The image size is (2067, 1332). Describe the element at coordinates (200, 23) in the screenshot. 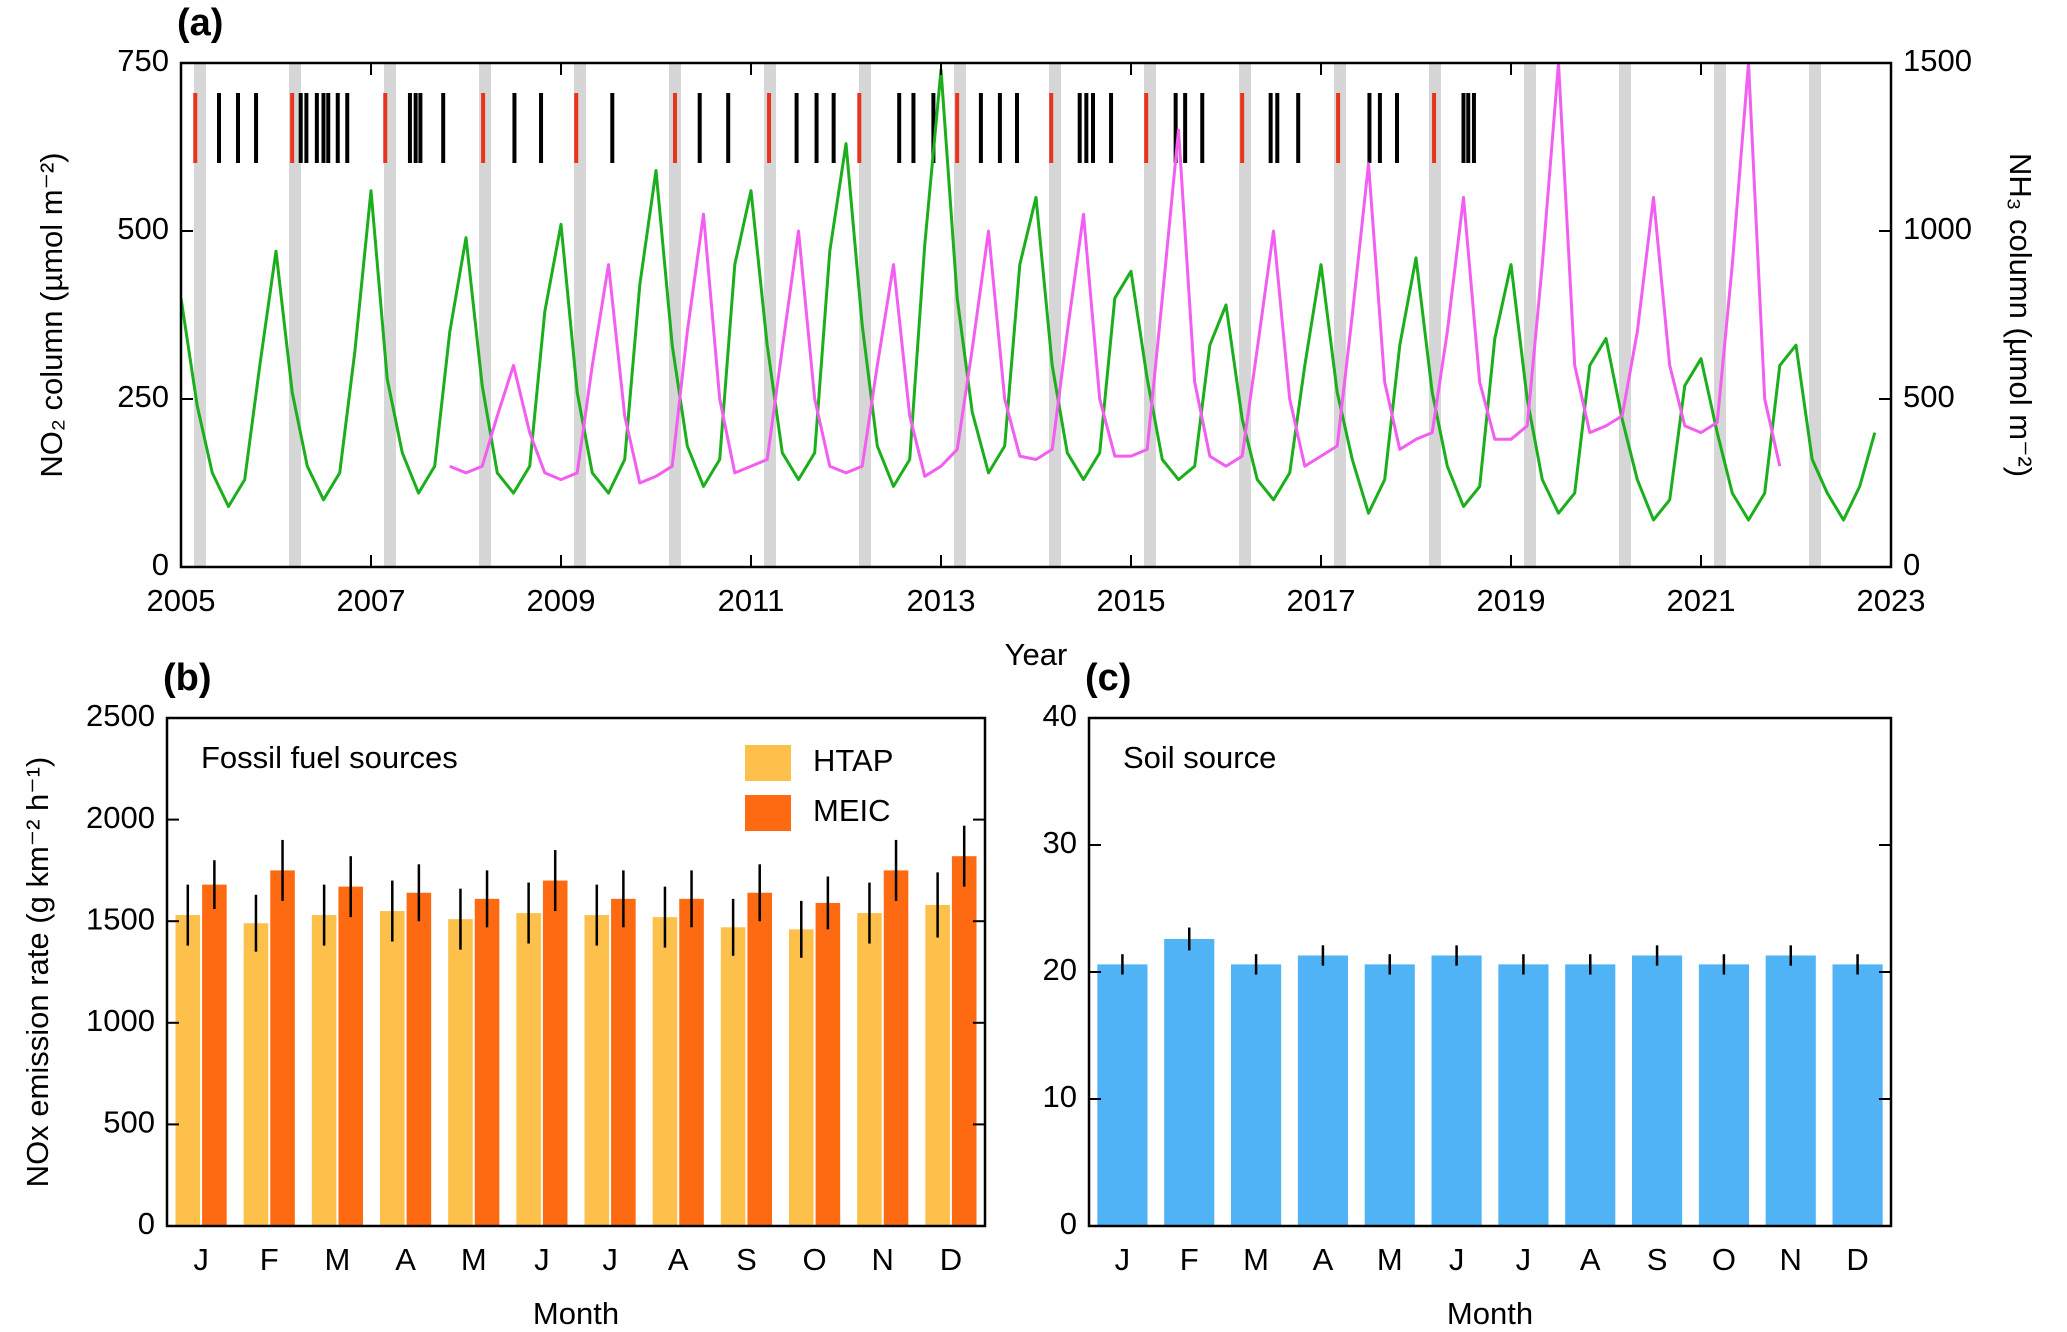

I see `panel-label: (a)` at that location.